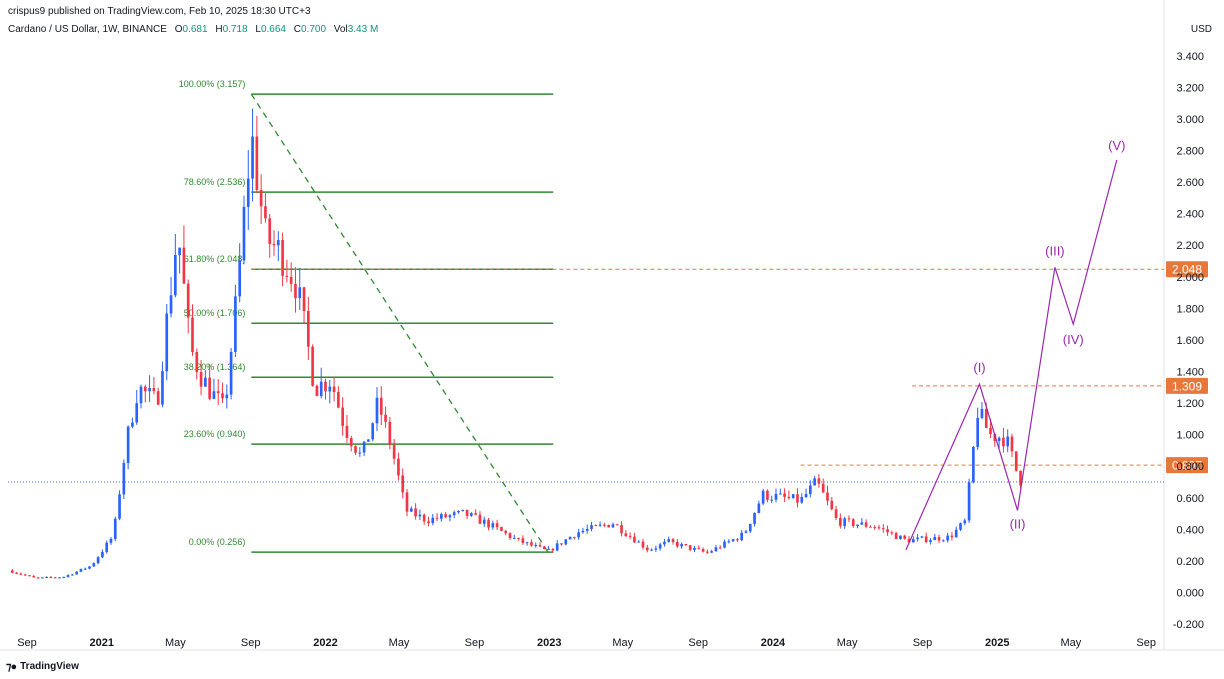  What do you see at coordinates (1055, 250) in the screenshot?
I see `elliott-wave-label: (III)` at bounding box center [1055, 250].